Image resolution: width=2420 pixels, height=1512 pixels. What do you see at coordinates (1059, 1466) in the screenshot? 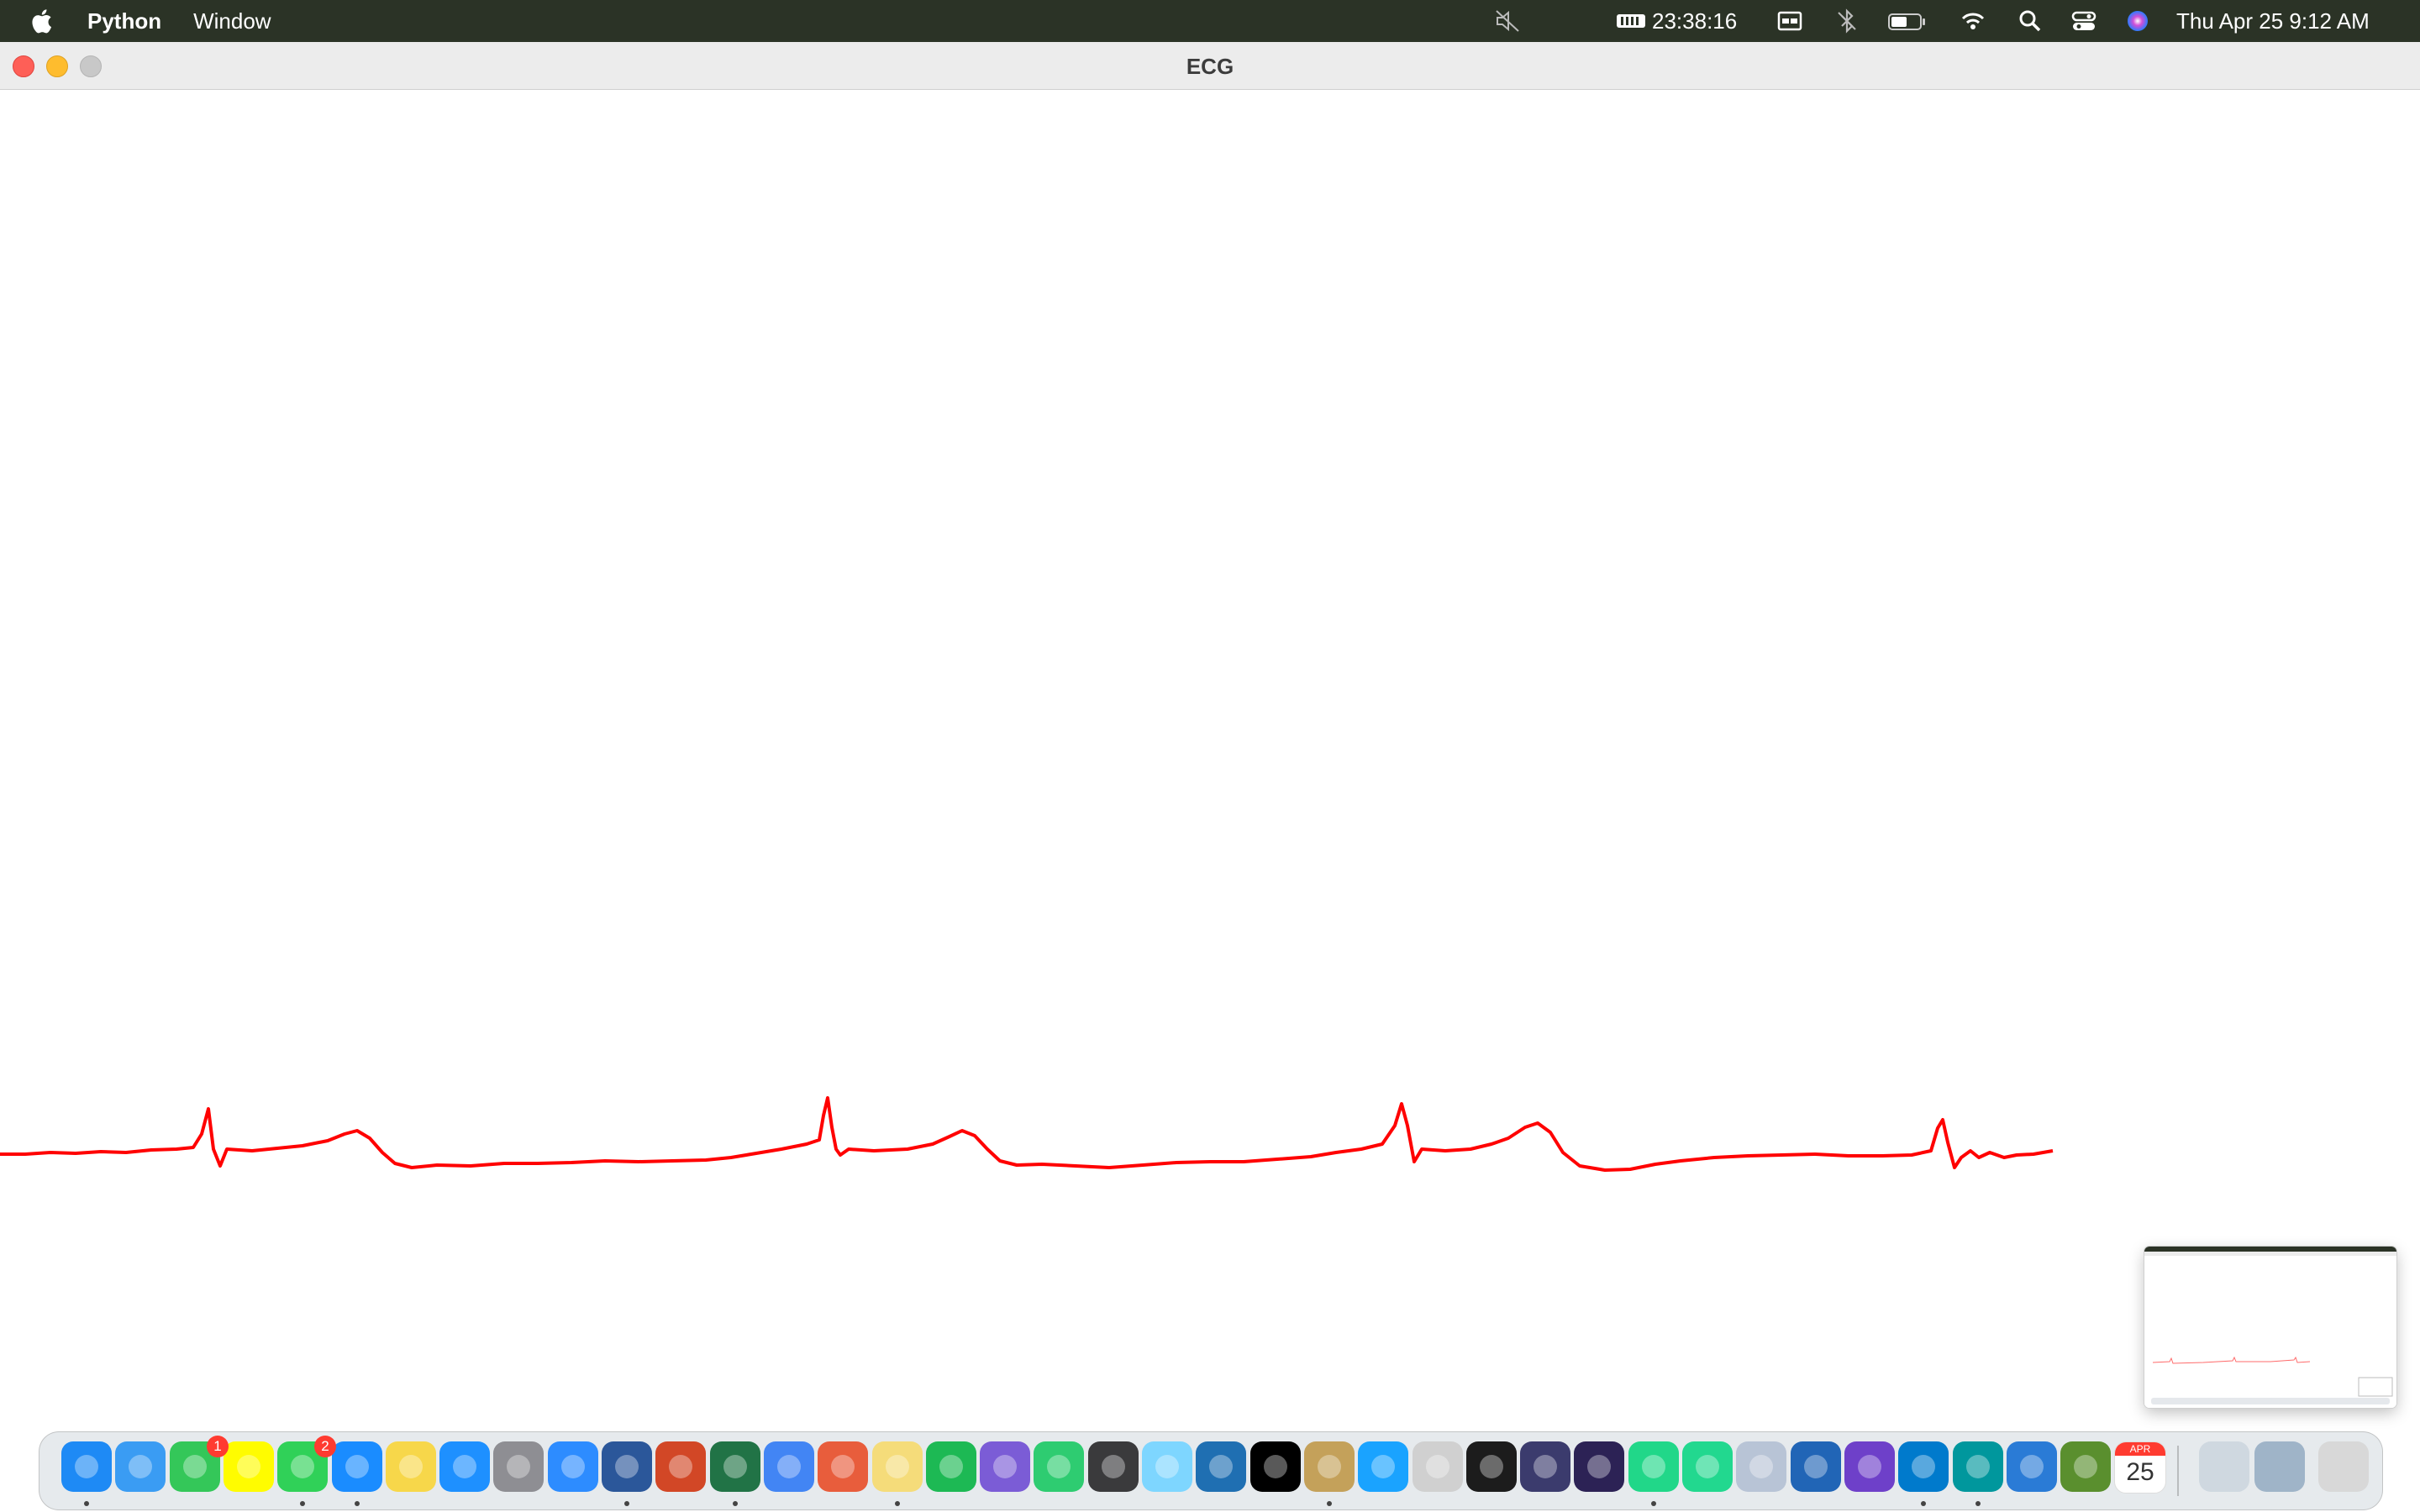
I see `find-my-icon` at bounding box center [1059, 1466].